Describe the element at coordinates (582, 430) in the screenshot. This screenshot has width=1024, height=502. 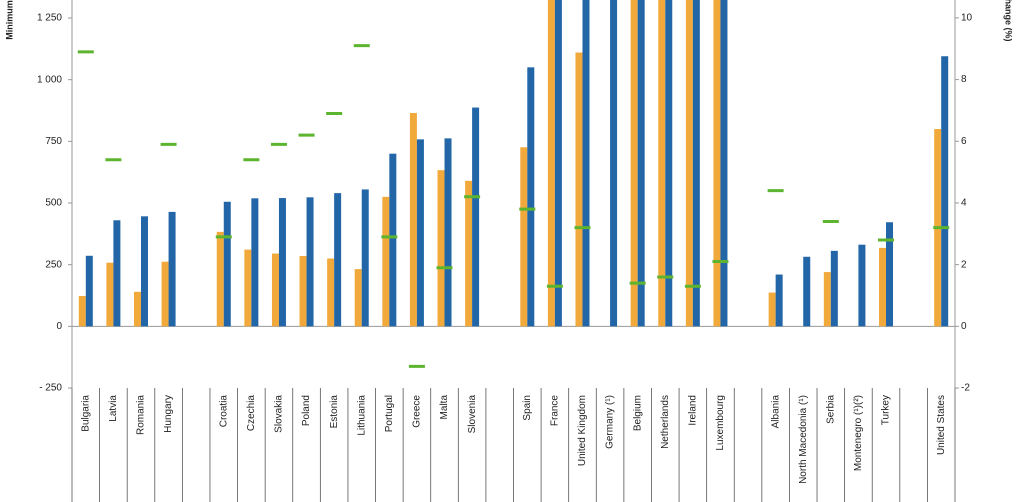
I see `x-tick-label: United Kingdom` at that location.